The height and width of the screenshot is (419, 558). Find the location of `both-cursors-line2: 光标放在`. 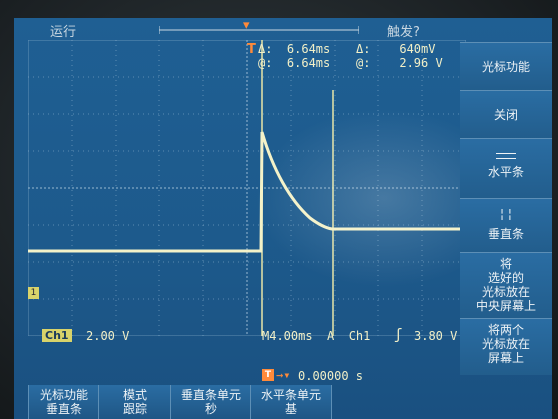

both-cursors-line2: 光标放在 is located at coordinates (505, 344).